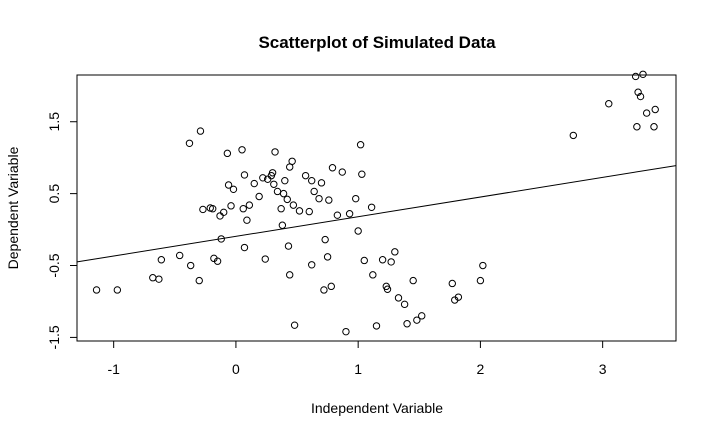 This screenshot has height=437, width=717. I want to click on y-tick-label: 0.5, so click(54, 194).